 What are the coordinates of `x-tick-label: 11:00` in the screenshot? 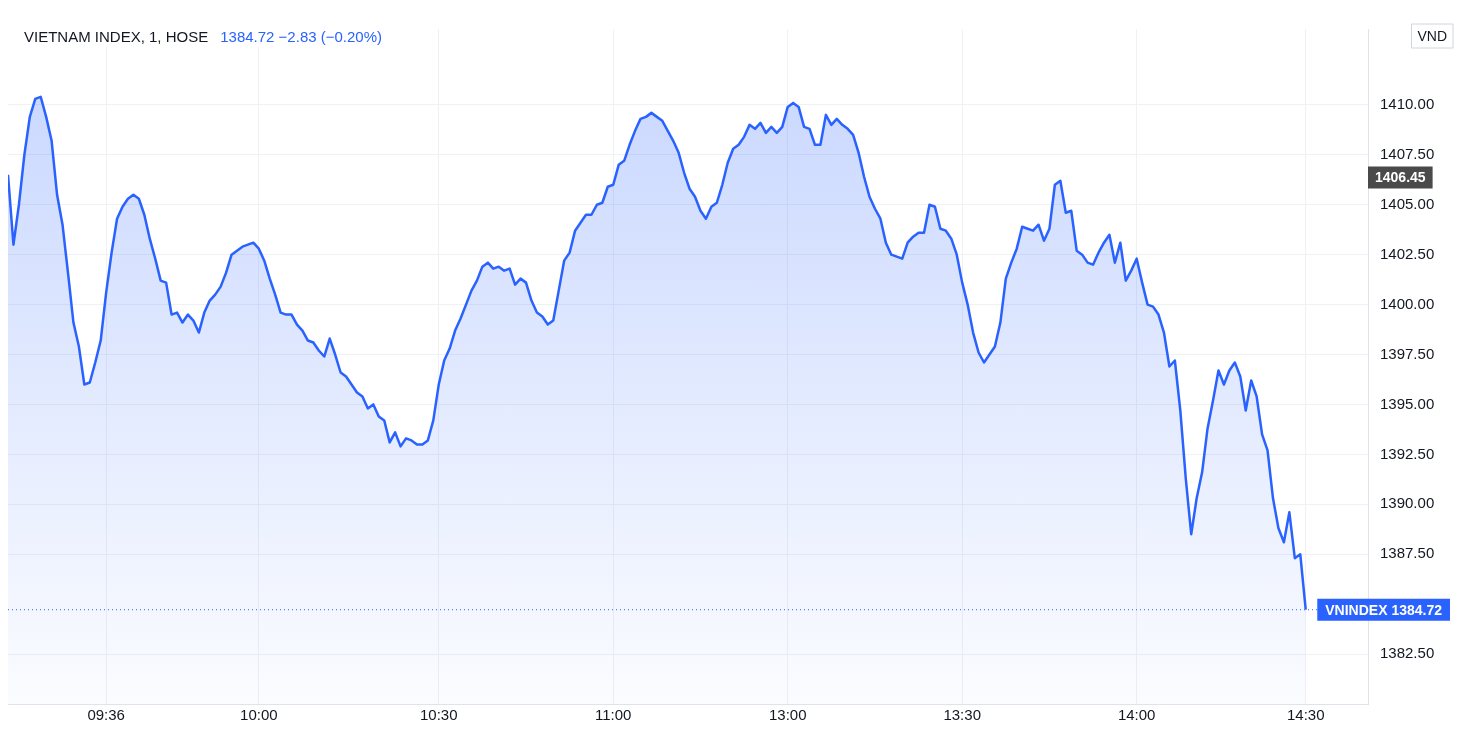 It's located at (613, 715).